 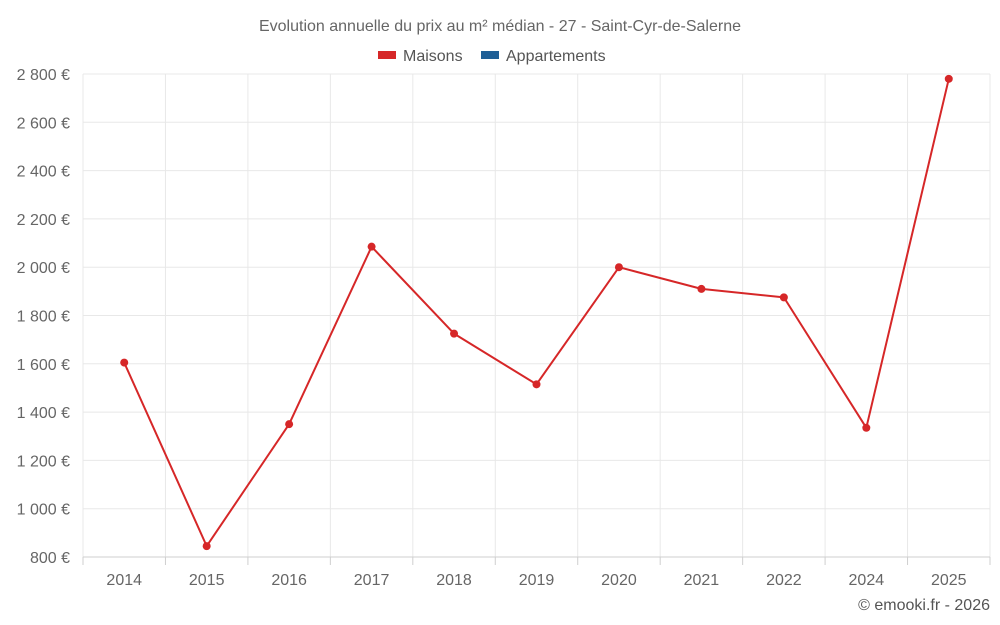 I want to click on y-tick-label: 2 200 €, so click(x=43, y=220).